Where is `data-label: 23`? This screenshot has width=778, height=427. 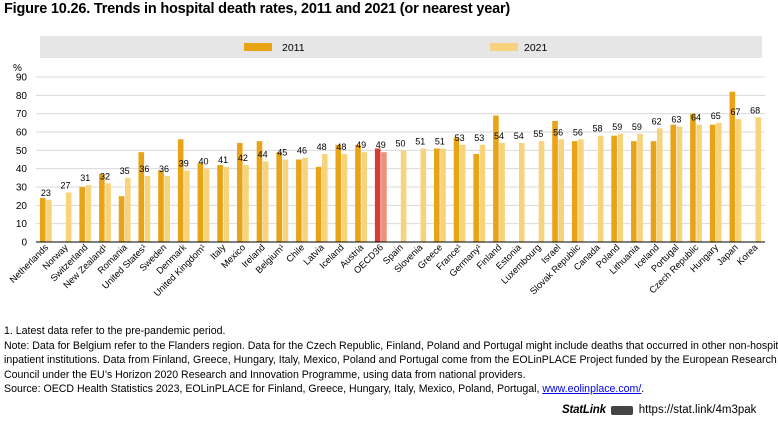 data-label: 23 is located at coordinates (46, 193).